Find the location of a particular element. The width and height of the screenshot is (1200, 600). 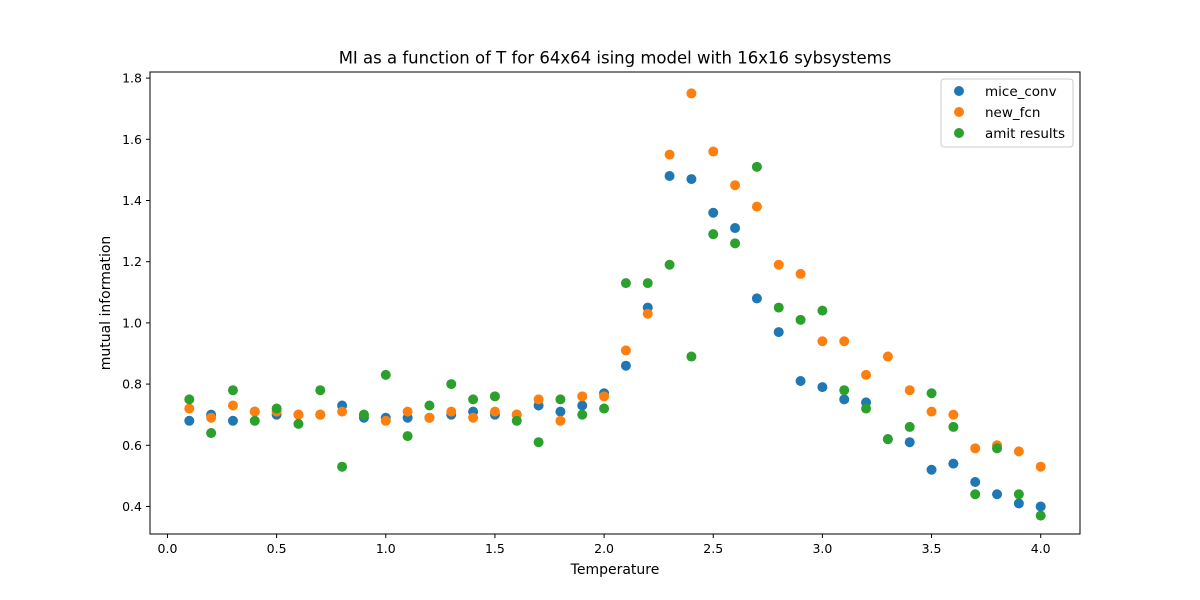

y-tick-label: 0.4 is located at coordinates (132, 506).